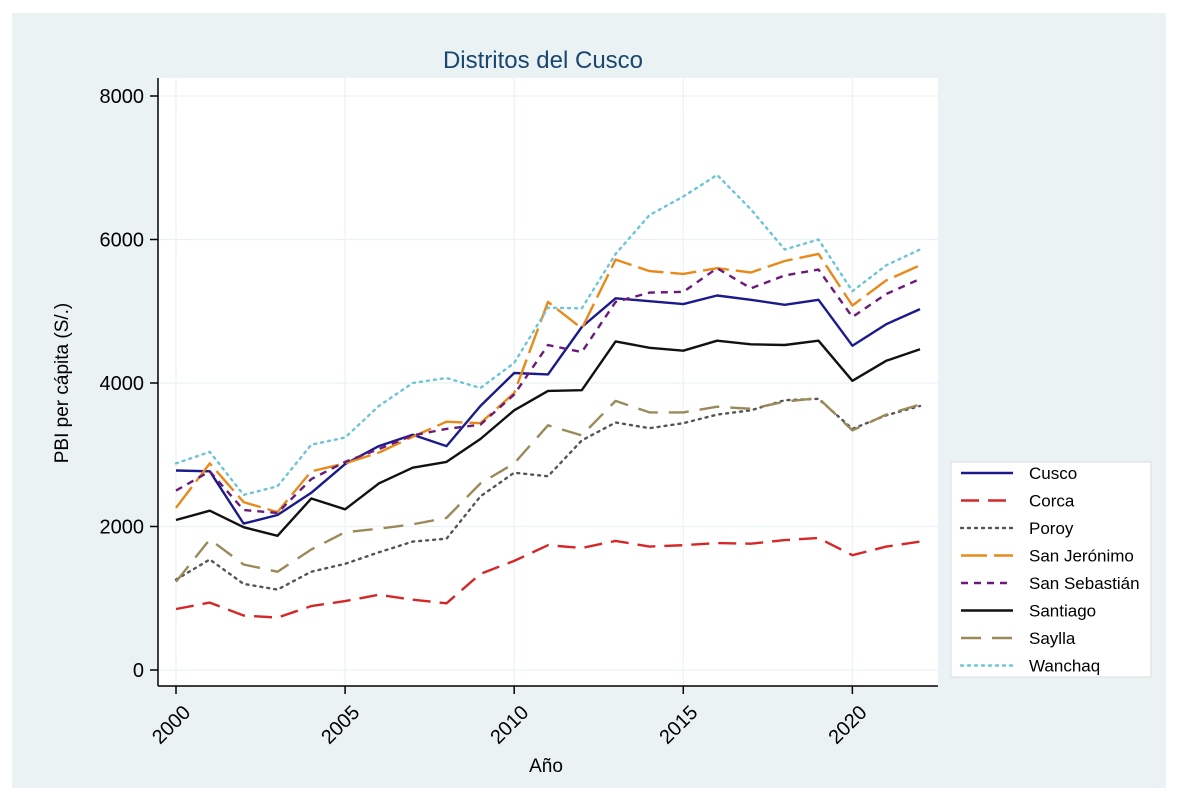 The width and height of the screenshot is (1177, 807). I want to click on y-tick-label: 2000, so click(122, 528).